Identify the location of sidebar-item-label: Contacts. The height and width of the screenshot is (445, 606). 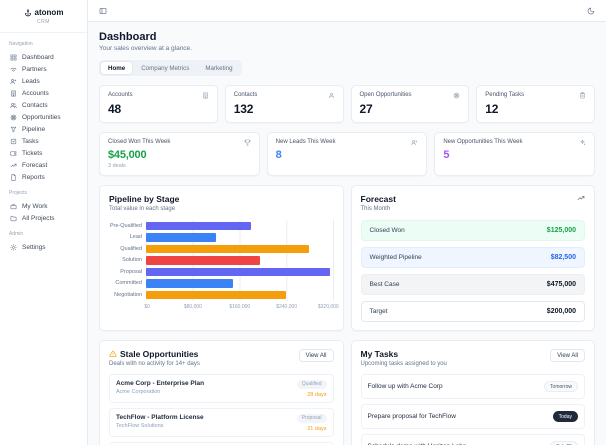
(35, 105).